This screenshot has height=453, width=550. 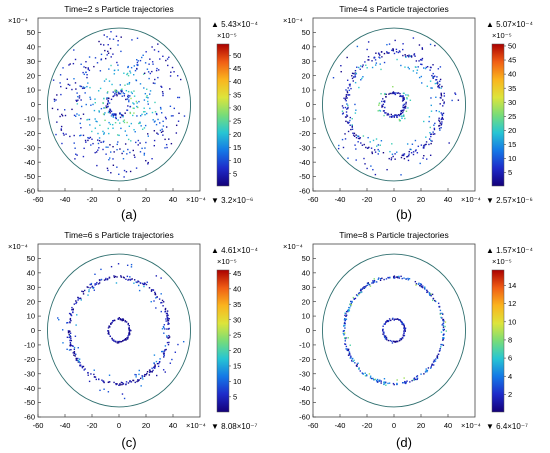 I want to click on y-tick-label: -10, so click(x=304, y=345).